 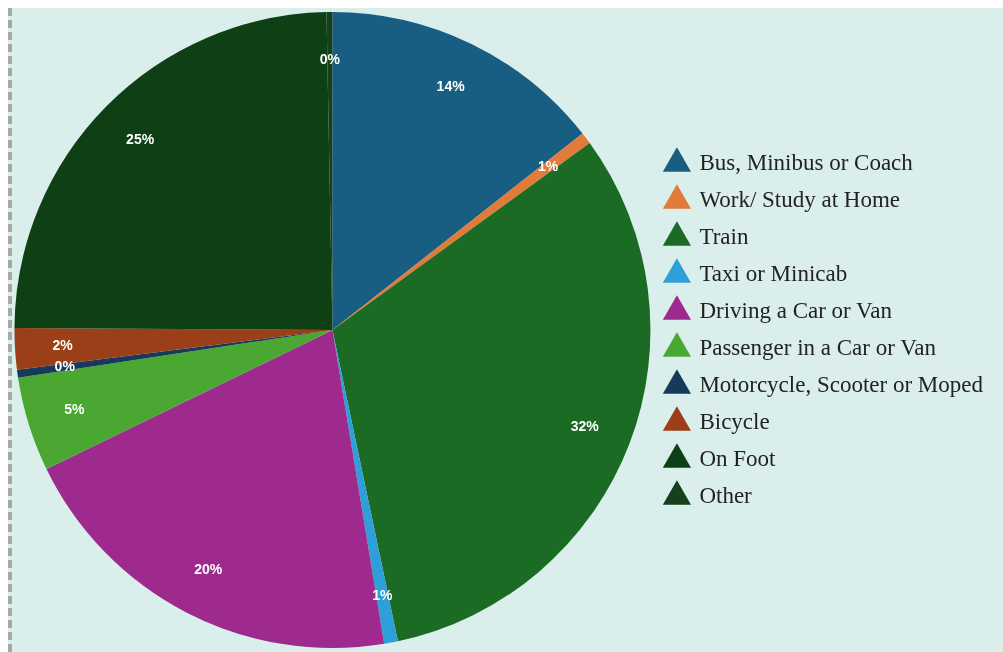 What do you see at coordinates (75, 409) in the screenshot?
I see `data-label: 5%` at bounding box center [75, 409].